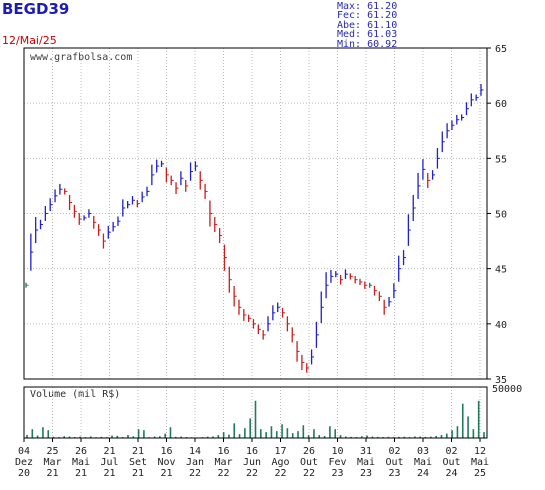 Image resolution: width=545 pixels, height=490 pixels. What do you see at coordinates (367, 6) in the screenshot?
I see `stat-max: Max: 61.20` at bounding box center [367, 6].